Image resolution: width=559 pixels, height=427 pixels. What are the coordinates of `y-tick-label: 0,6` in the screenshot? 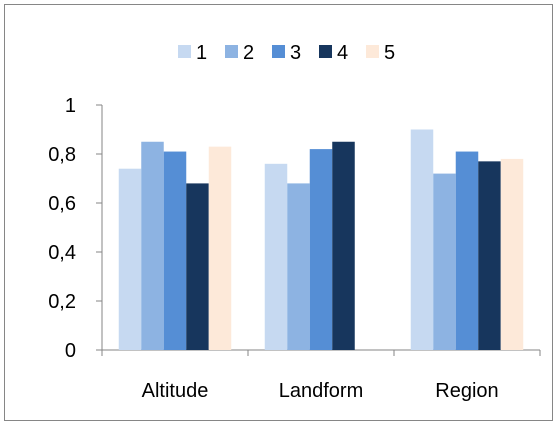 It's located at (62, 204).